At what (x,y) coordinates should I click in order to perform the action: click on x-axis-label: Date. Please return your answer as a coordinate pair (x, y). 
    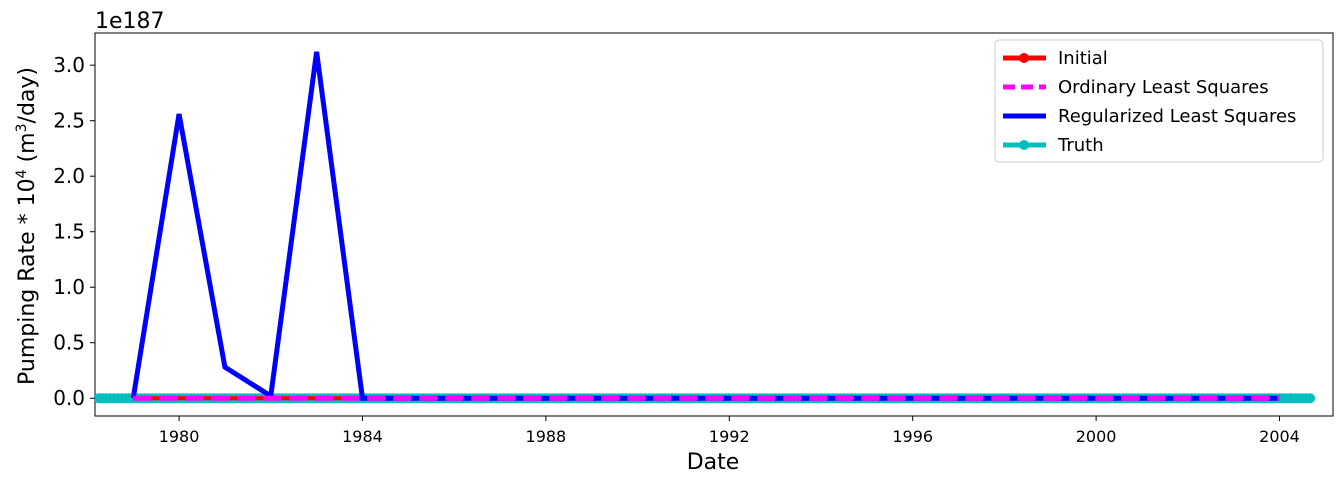
    Looking at the image, I should click on (713, 462).